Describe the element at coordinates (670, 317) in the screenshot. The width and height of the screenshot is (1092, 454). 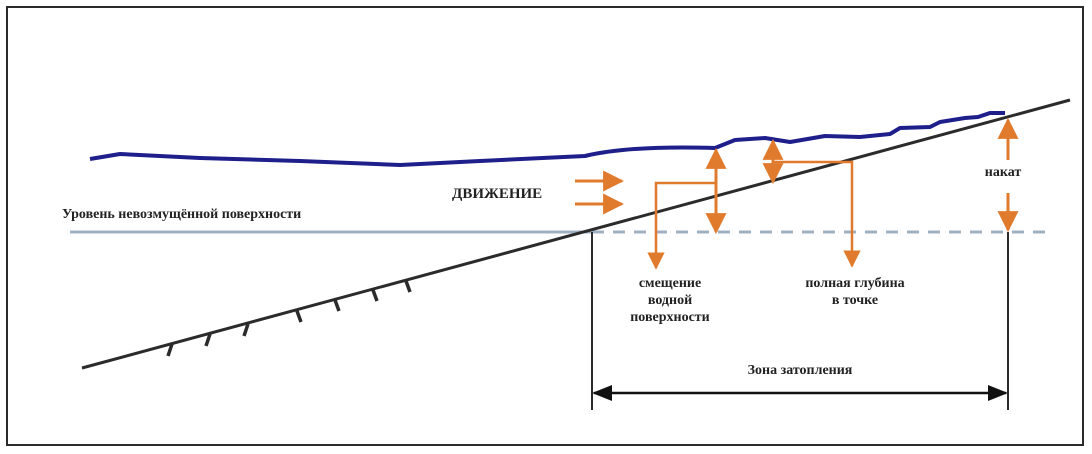
I see `displacement-label-line3: поверхности` at that location.